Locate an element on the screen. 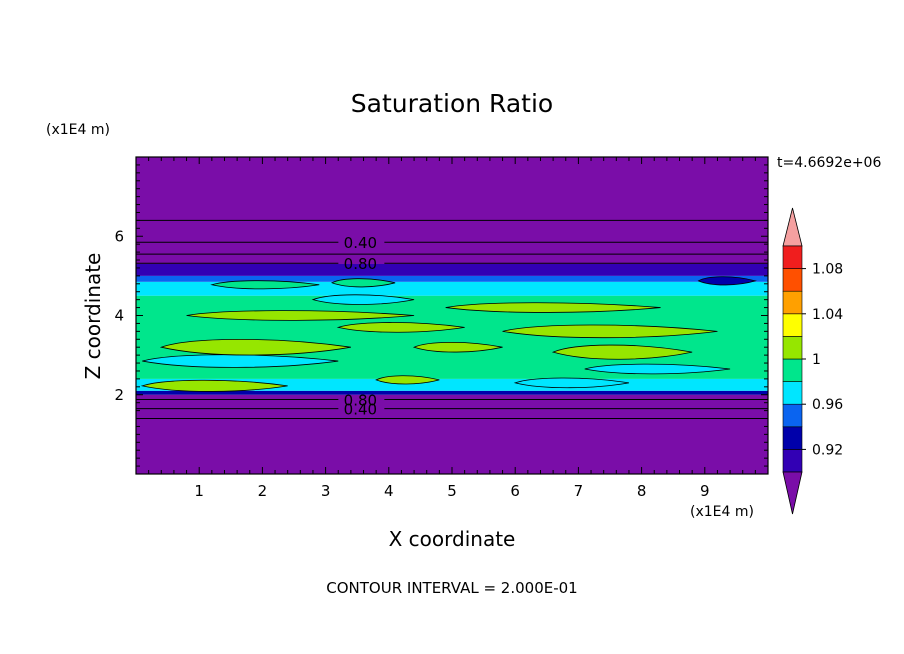 The image size is (904, 654). x-tick-label: 8 is located at coordinates (642, 491).